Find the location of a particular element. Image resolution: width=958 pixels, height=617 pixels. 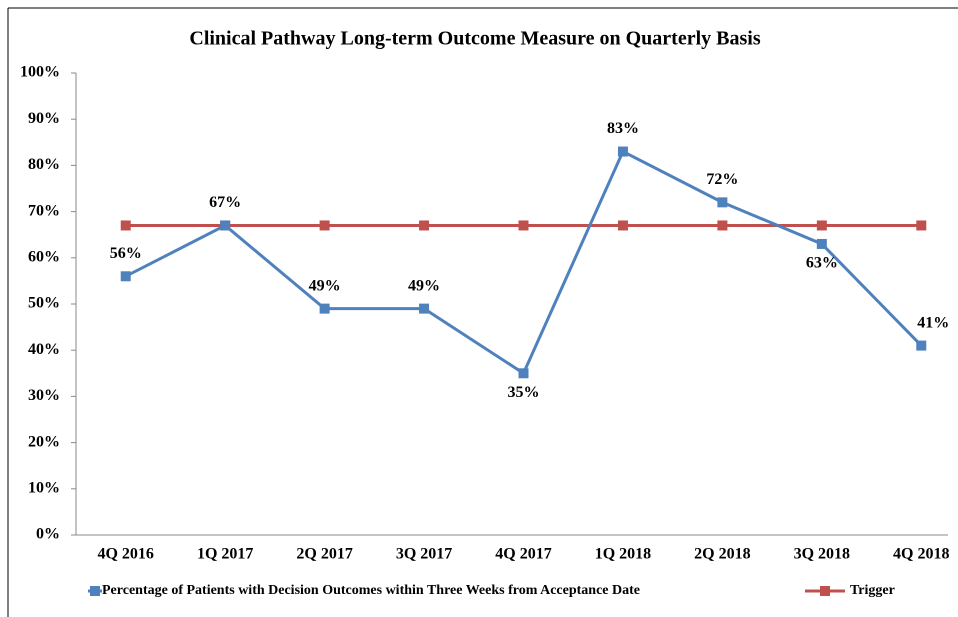

data-label: 72% is located at coordinates (722, 179).